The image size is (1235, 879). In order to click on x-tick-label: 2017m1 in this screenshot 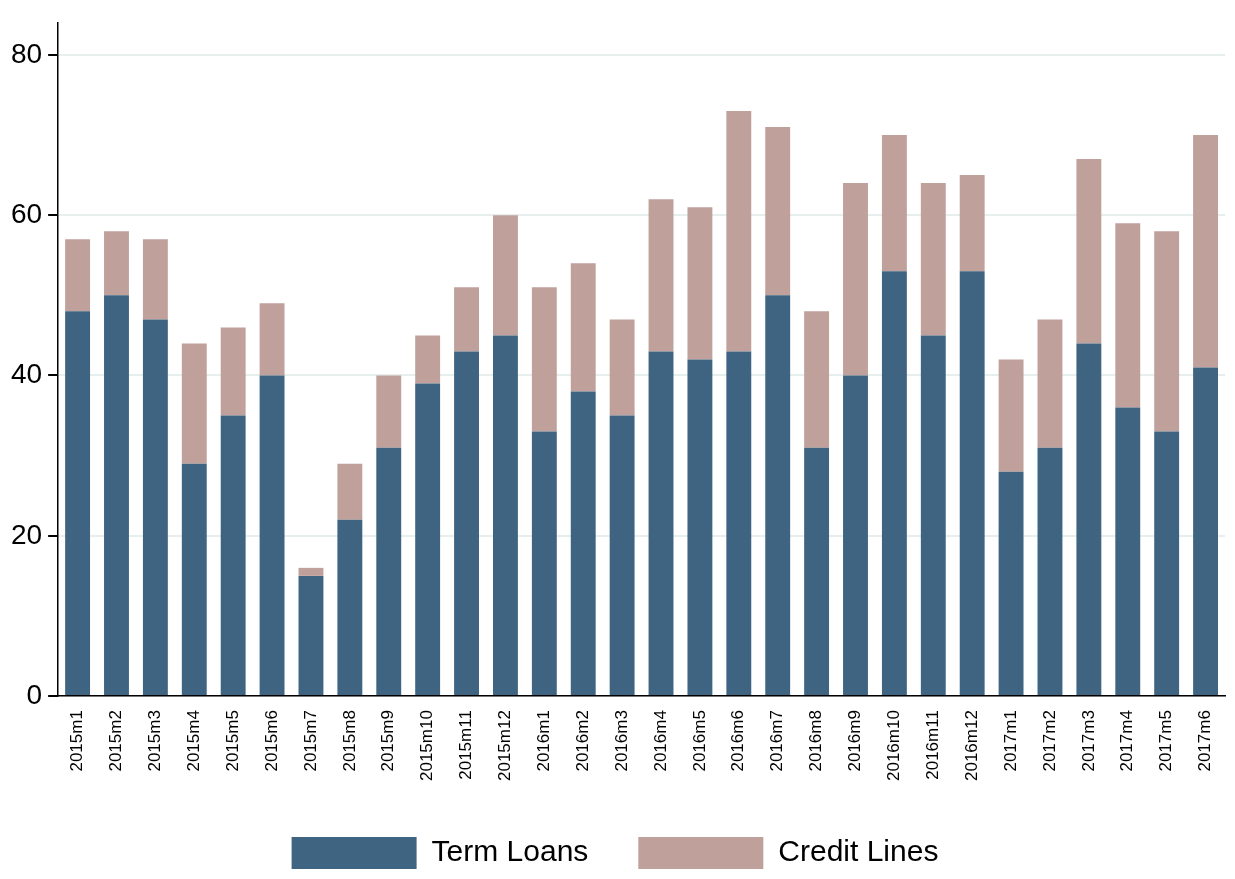, I will do `click(1010, 741)`.